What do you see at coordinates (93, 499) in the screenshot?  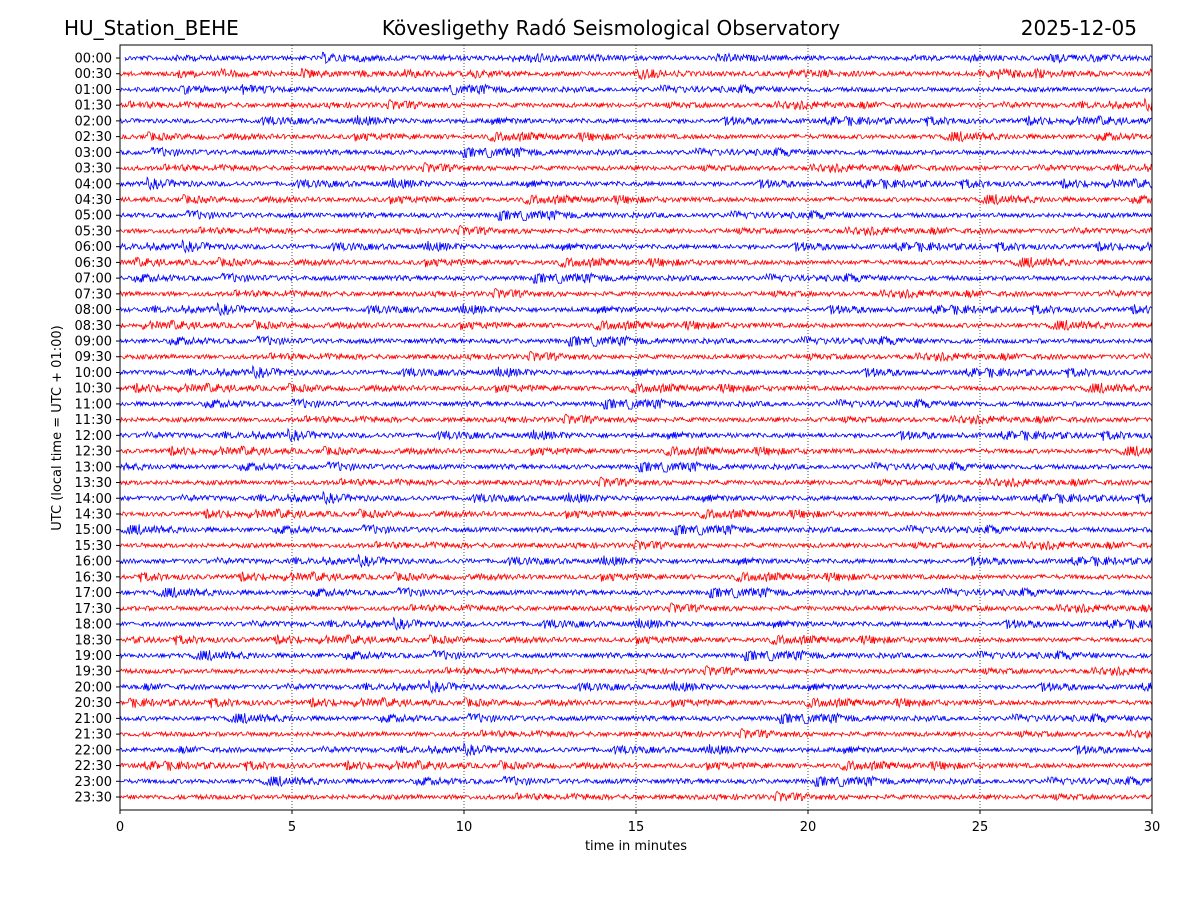 I see `y-tick-label: 14:00` at bounding box center [93, 499].